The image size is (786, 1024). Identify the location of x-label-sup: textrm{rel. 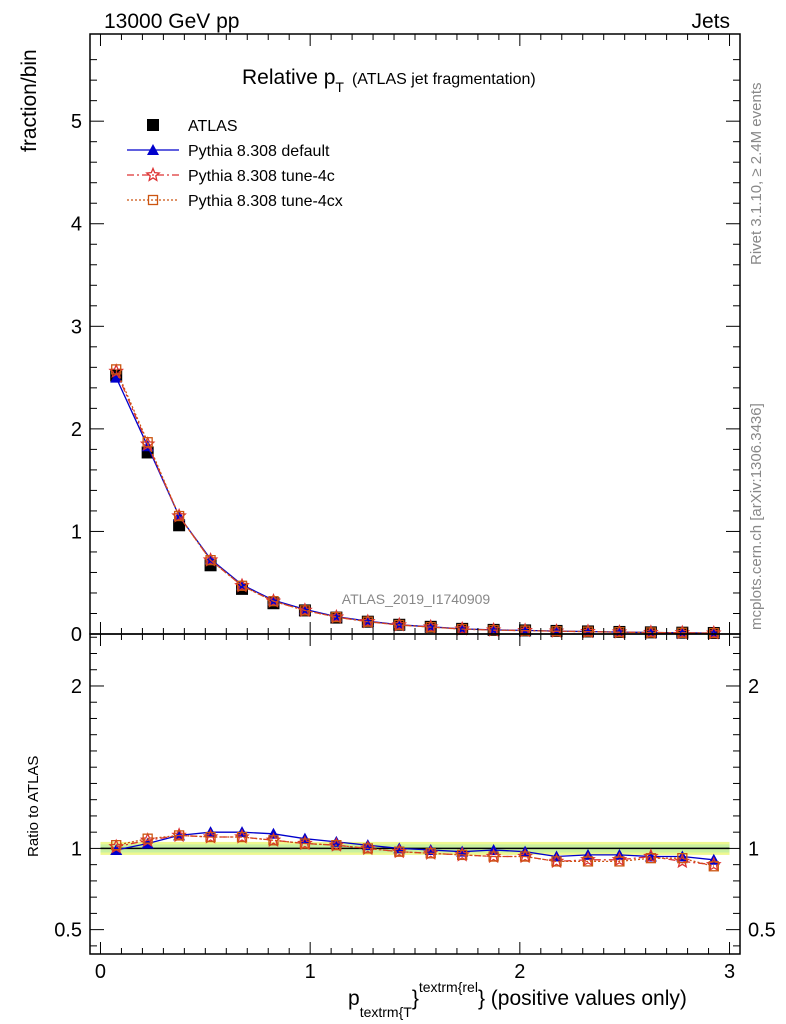
(448, 987).